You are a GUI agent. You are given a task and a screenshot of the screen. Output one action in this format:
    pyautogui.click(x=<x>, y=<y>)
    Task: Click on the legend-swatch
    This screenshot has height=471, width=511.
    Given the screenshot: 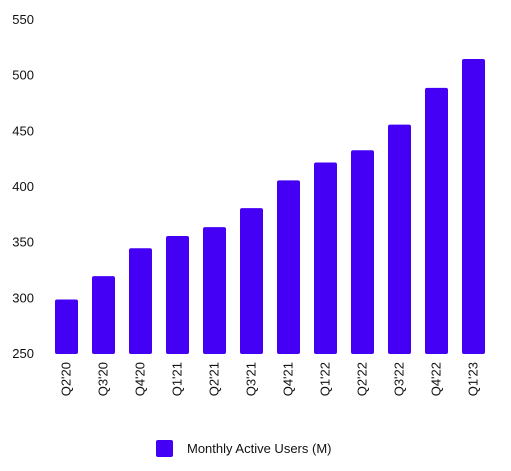 What is the action you would take?
    pyautogui.click(x=164, y=448)
    